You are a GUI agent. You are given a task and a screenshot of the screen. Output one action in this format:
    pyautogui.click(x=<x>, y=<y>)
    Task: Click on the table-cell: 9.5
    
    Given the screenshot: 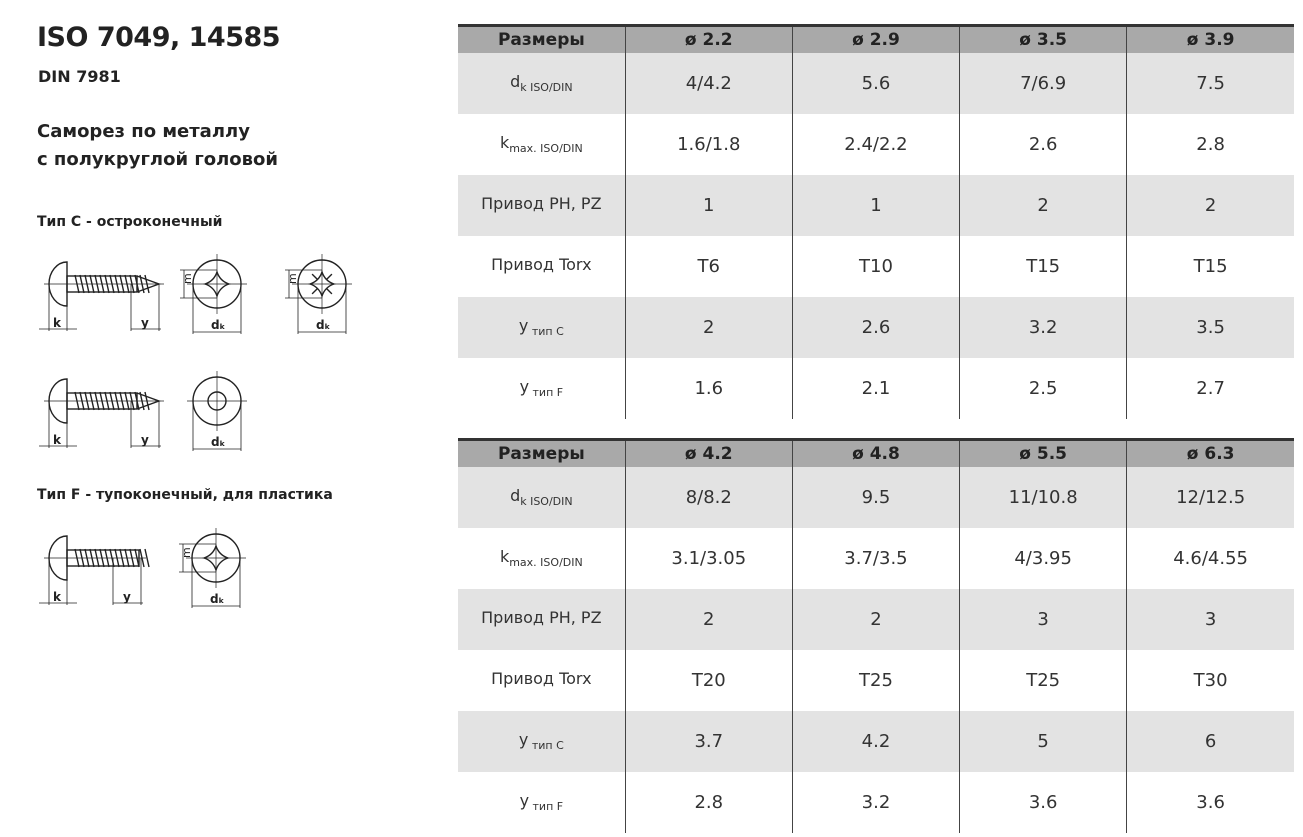 What is the action you would take?
    pyautogui.click(x=875, y=497)
    